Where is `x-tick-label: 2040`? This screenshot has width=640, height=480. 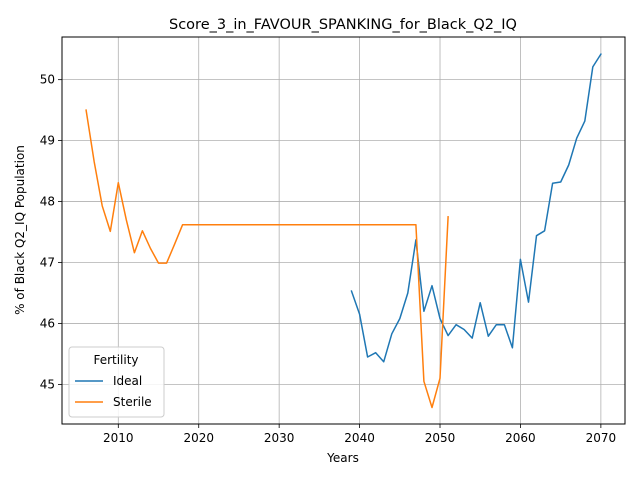
x-tick-label: 2040 is located at coordinates (359, 438).